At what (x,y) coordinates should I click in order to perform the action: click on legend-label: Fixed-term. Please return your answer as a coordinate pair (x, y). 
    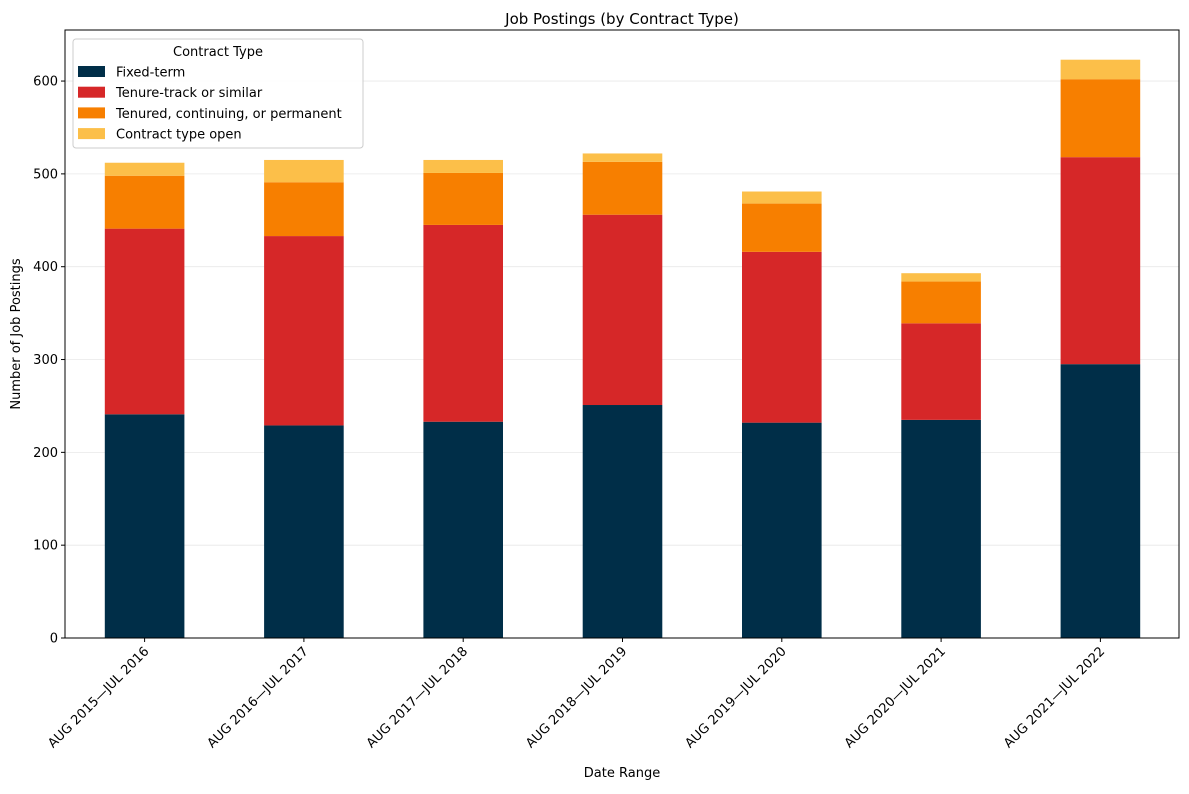
    Looking at the image, I should click on (150, 73).